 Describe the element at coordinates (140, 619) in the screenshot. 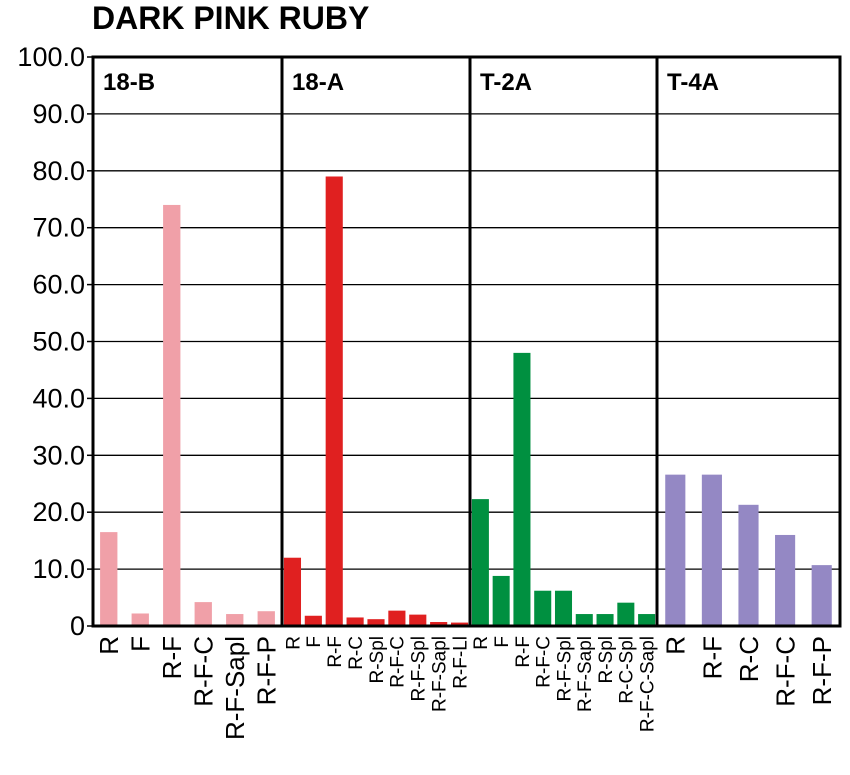

I see `bar-18-B-F` at that location.